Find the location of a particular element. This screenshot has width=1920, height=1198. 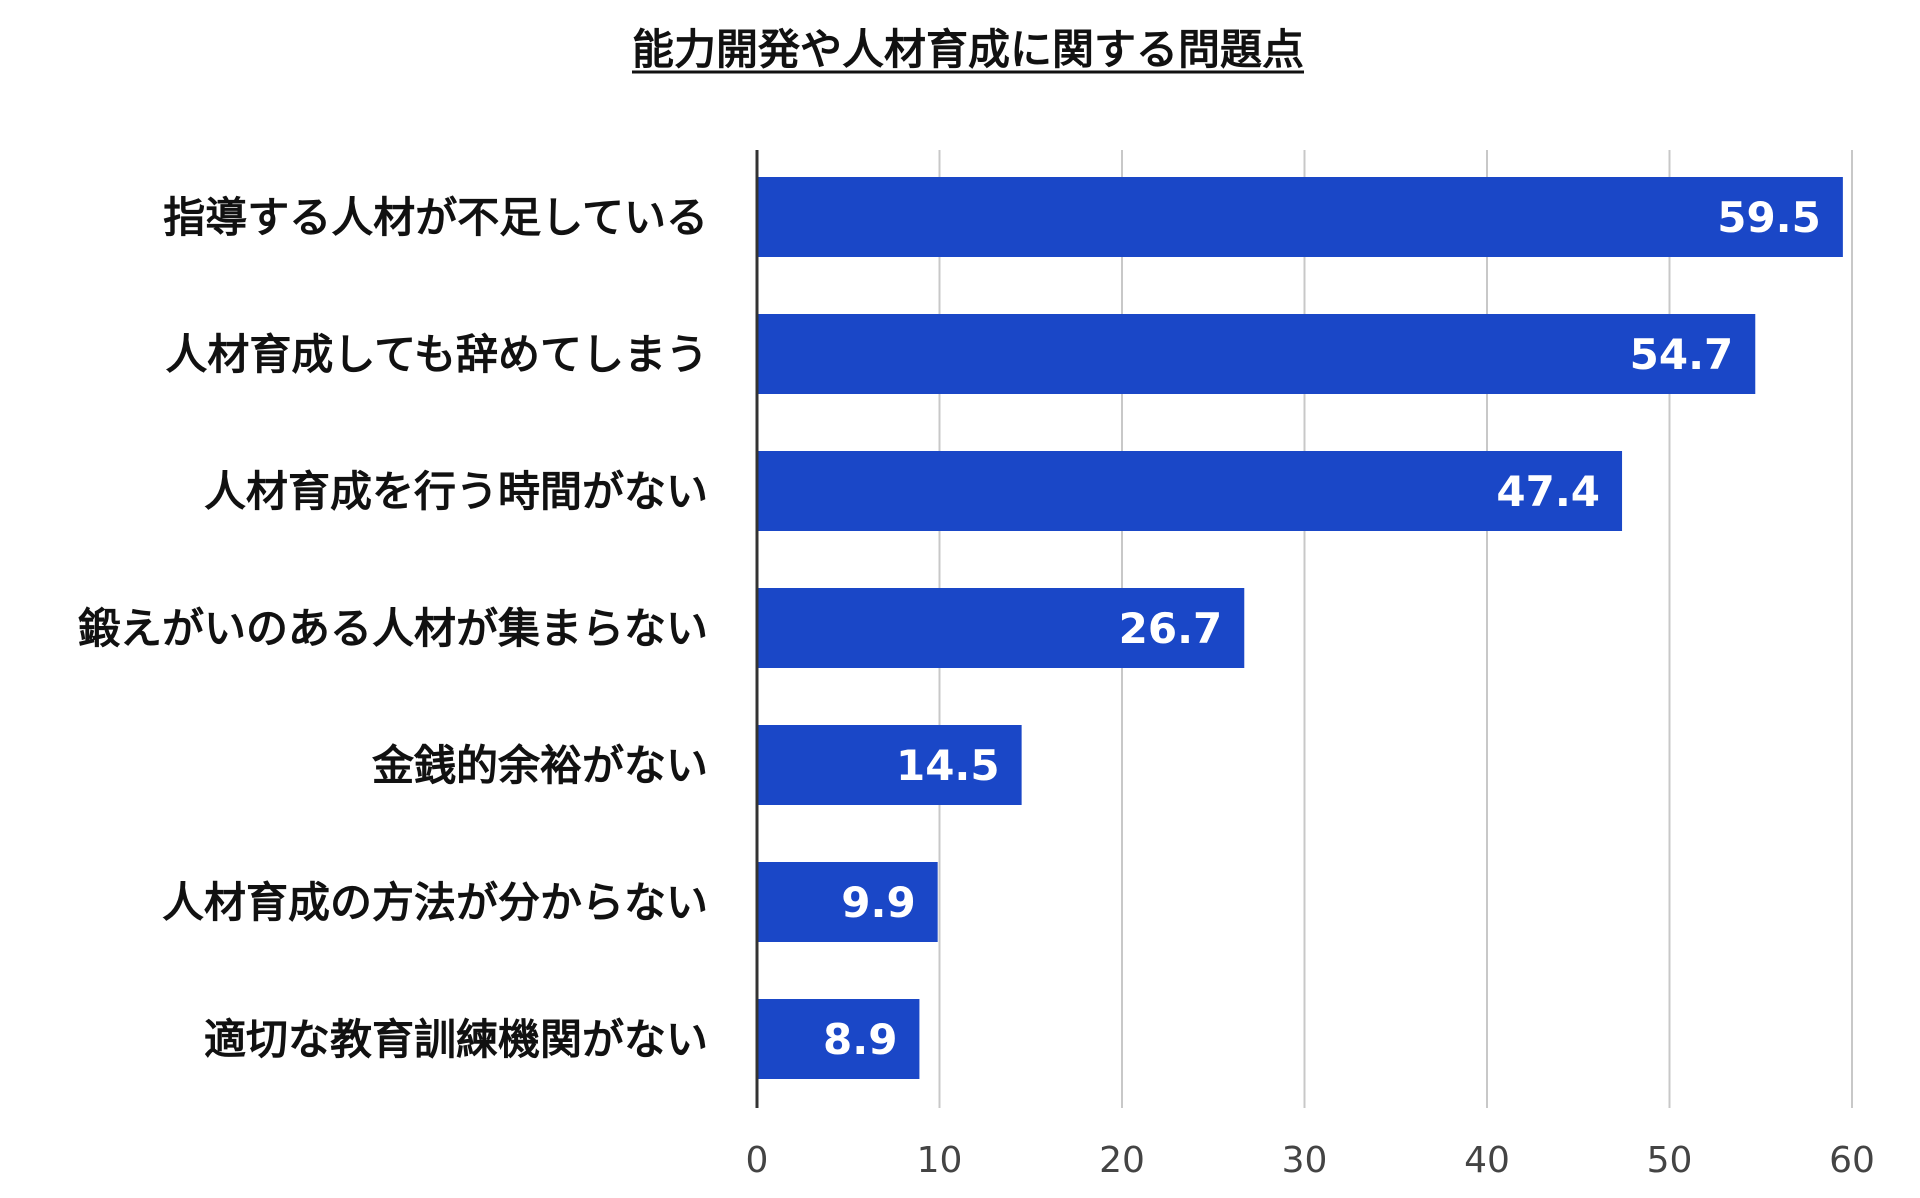

category-label: 指導する人材が不足している is located at coordinates (435, 217).